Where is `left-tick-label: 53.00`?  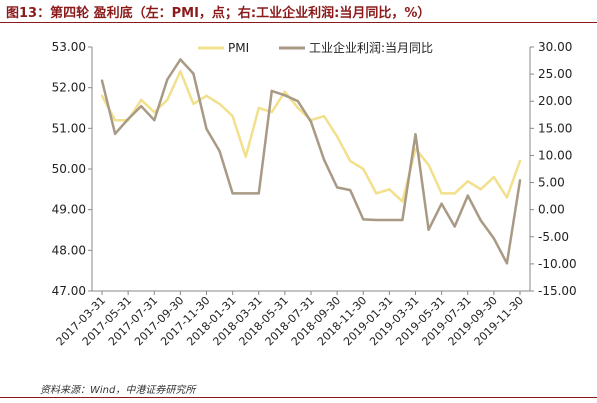 left-tick-label: 53.00 is located at coordinates (69, 47).